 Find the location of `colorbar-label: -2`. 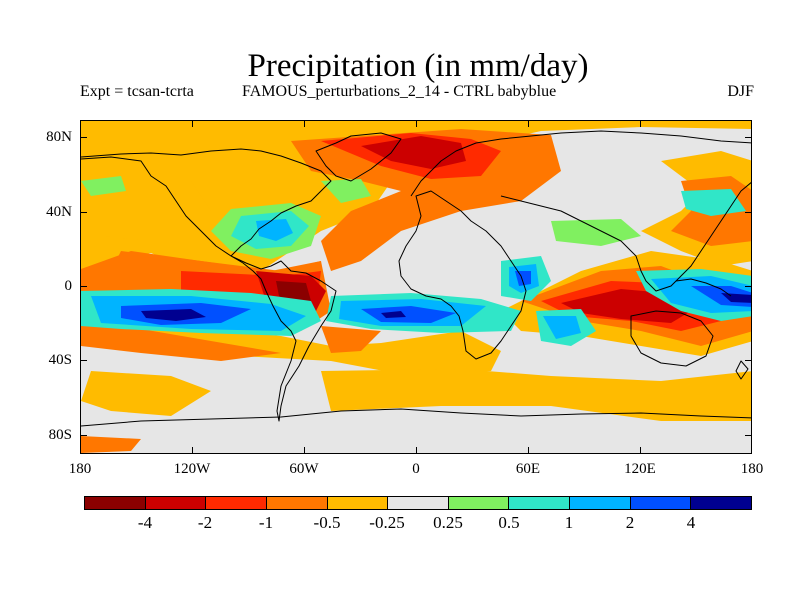

colorbar-label: -2 is located at coordinates (205, 522).